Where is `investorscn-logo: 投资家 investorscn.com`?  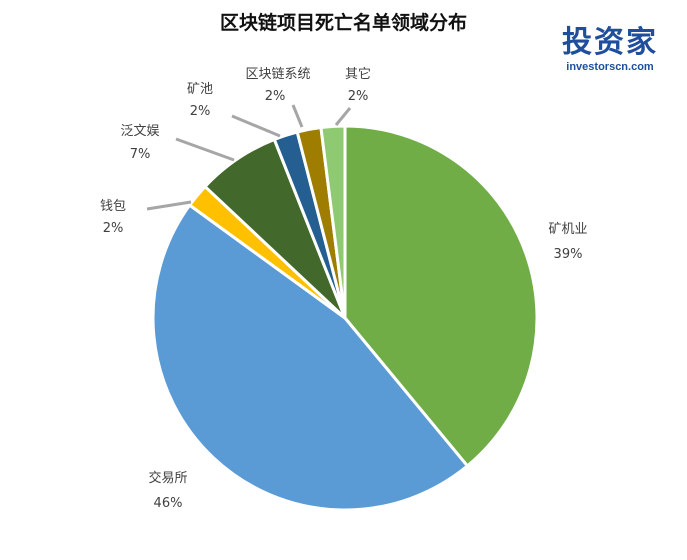
investorscn-logo: 投资家 investorscn.com is located at coordinates (610, 52).